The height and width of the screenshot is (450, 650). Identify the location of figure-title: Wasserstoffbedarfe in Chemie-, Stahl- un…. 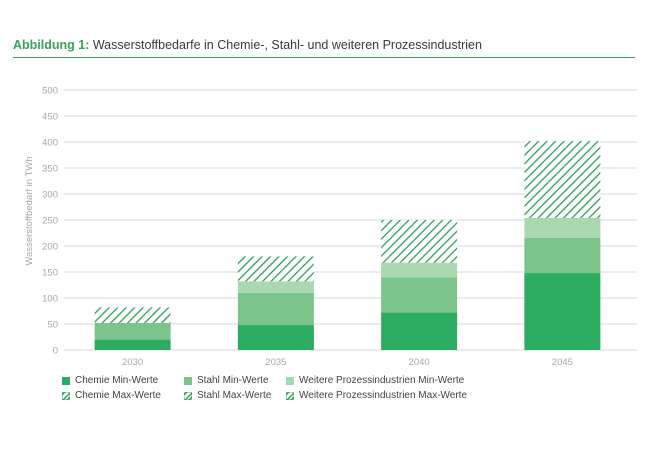
(285, 45).